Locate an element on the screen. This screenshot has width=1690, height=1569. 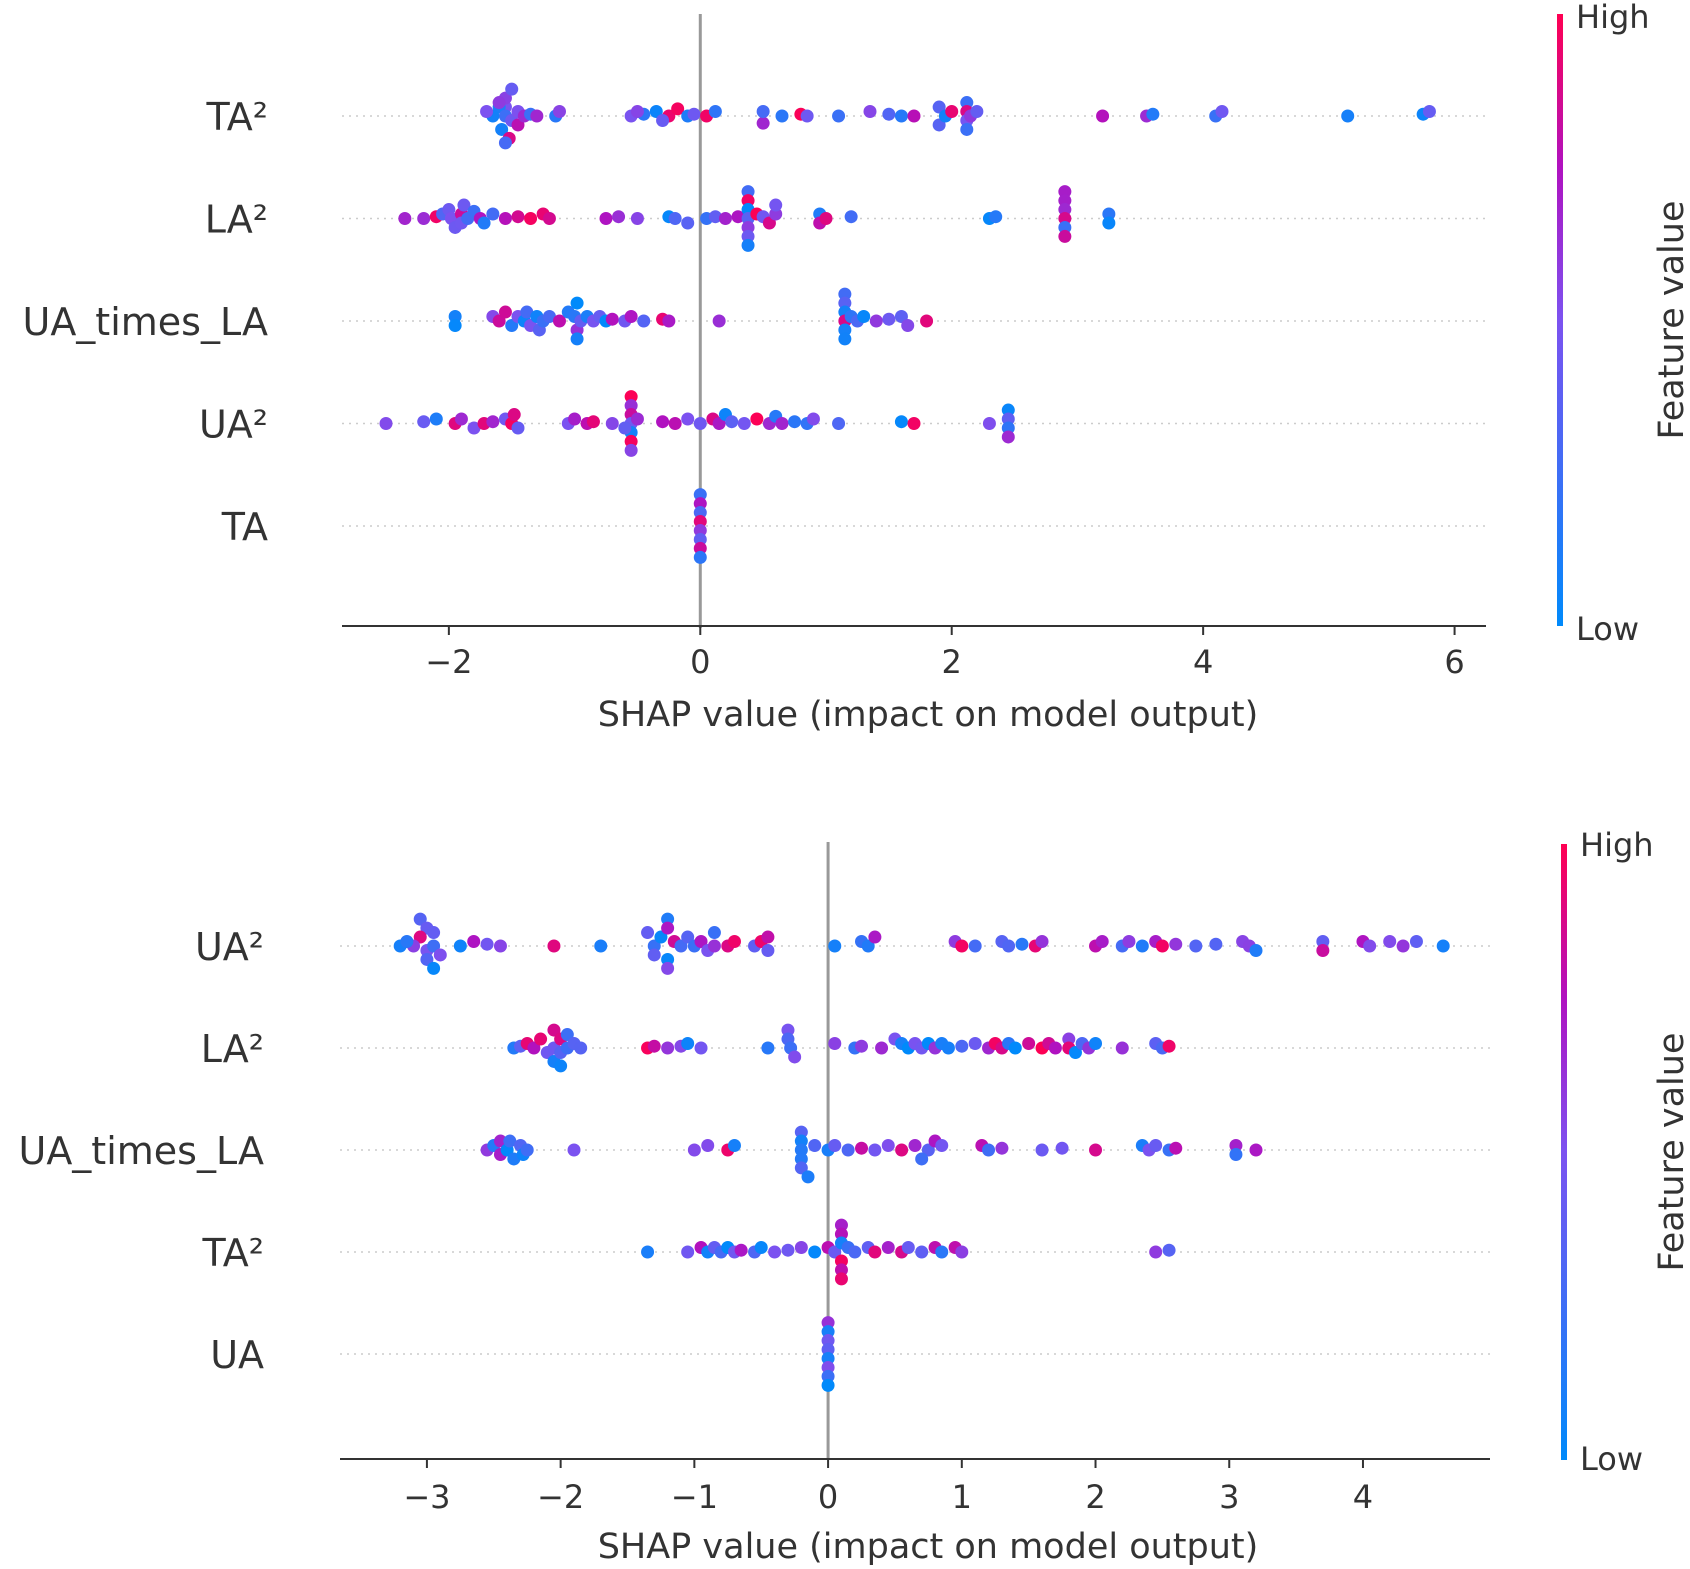
x-tick-label: 2 is located at coordinates (1095, 1497).